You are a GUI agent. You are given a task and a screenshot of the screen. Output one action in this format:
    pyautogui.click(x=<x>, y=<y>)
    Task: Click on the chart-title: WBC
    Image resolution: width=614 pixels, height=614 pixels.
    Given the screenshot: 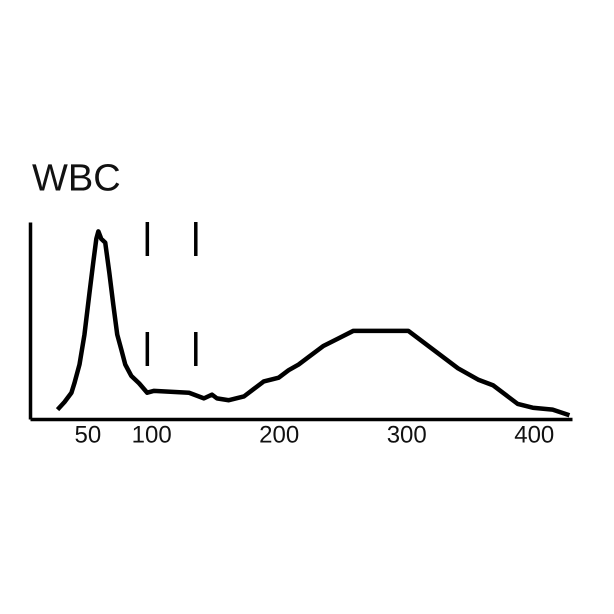 What is the action you would take?
    pyautogui.click(x=76, y=178)
    